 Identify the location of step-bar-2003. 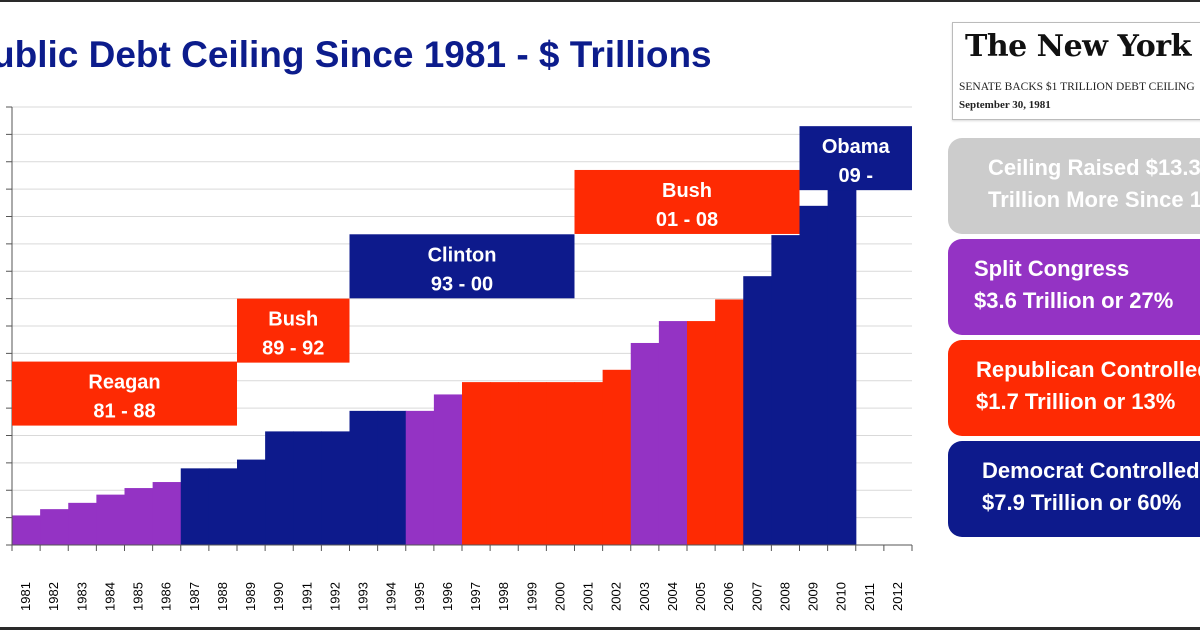
(645, 443).